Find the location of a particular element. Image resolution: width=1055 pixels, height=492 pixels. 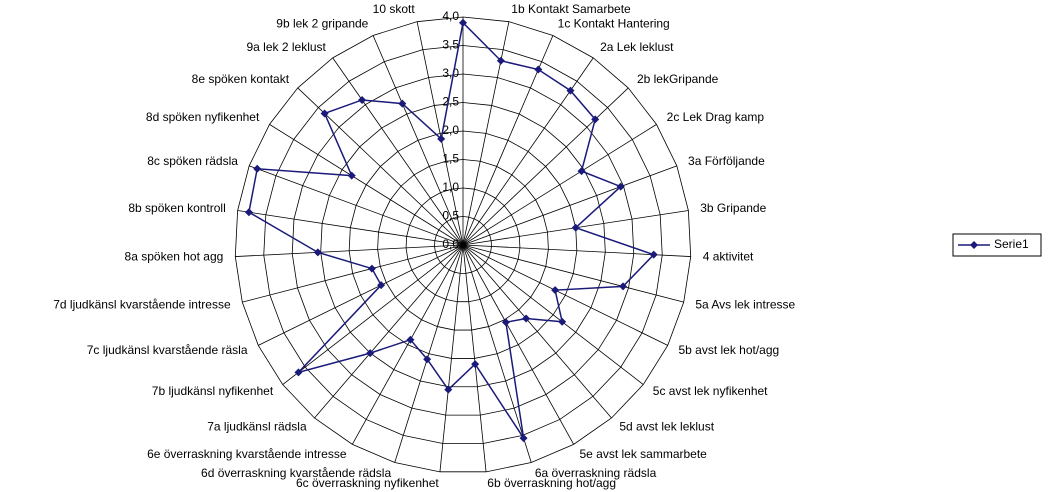

category-label: 5b avst lek hot/agg is located at coordinates (728, 350).